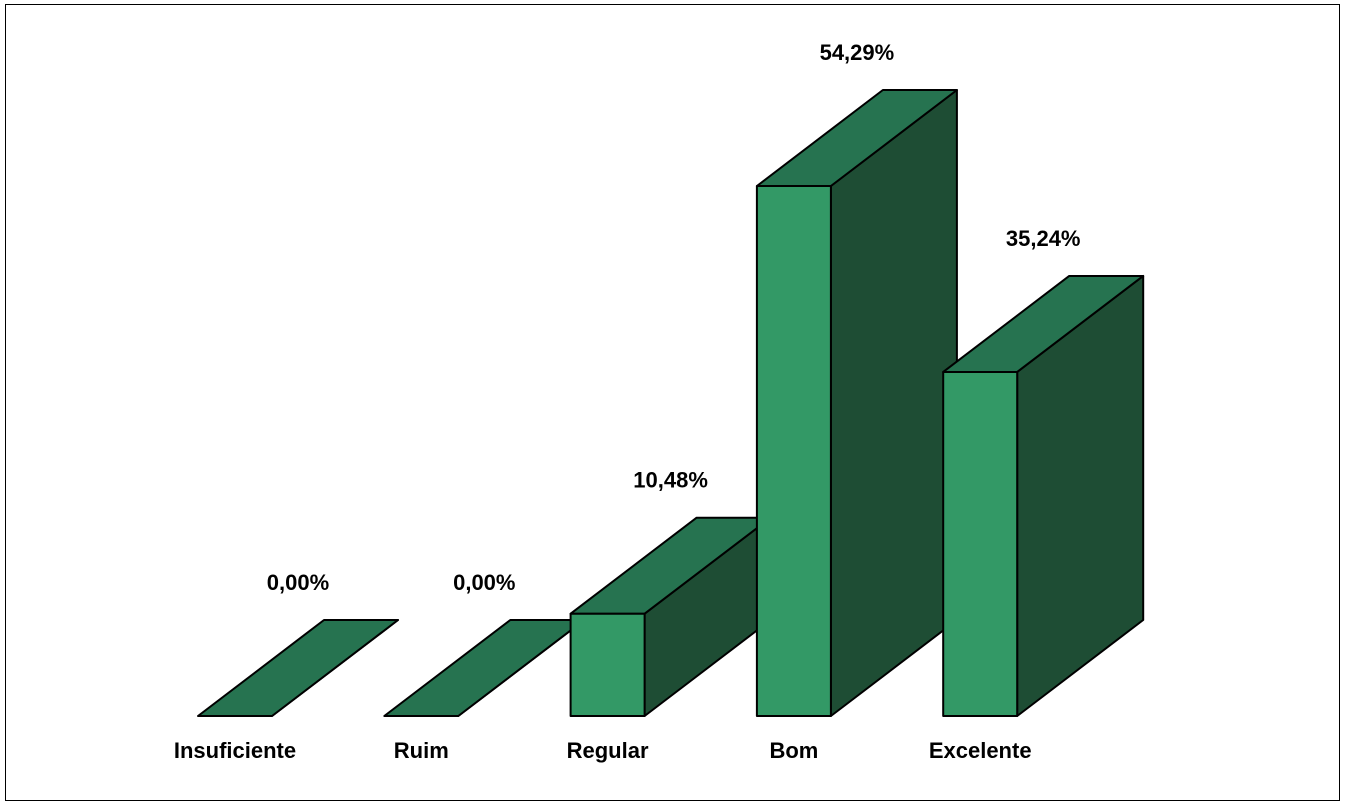  I want to click on value-label-insuficiente: 0,00%, so click(298, 582).